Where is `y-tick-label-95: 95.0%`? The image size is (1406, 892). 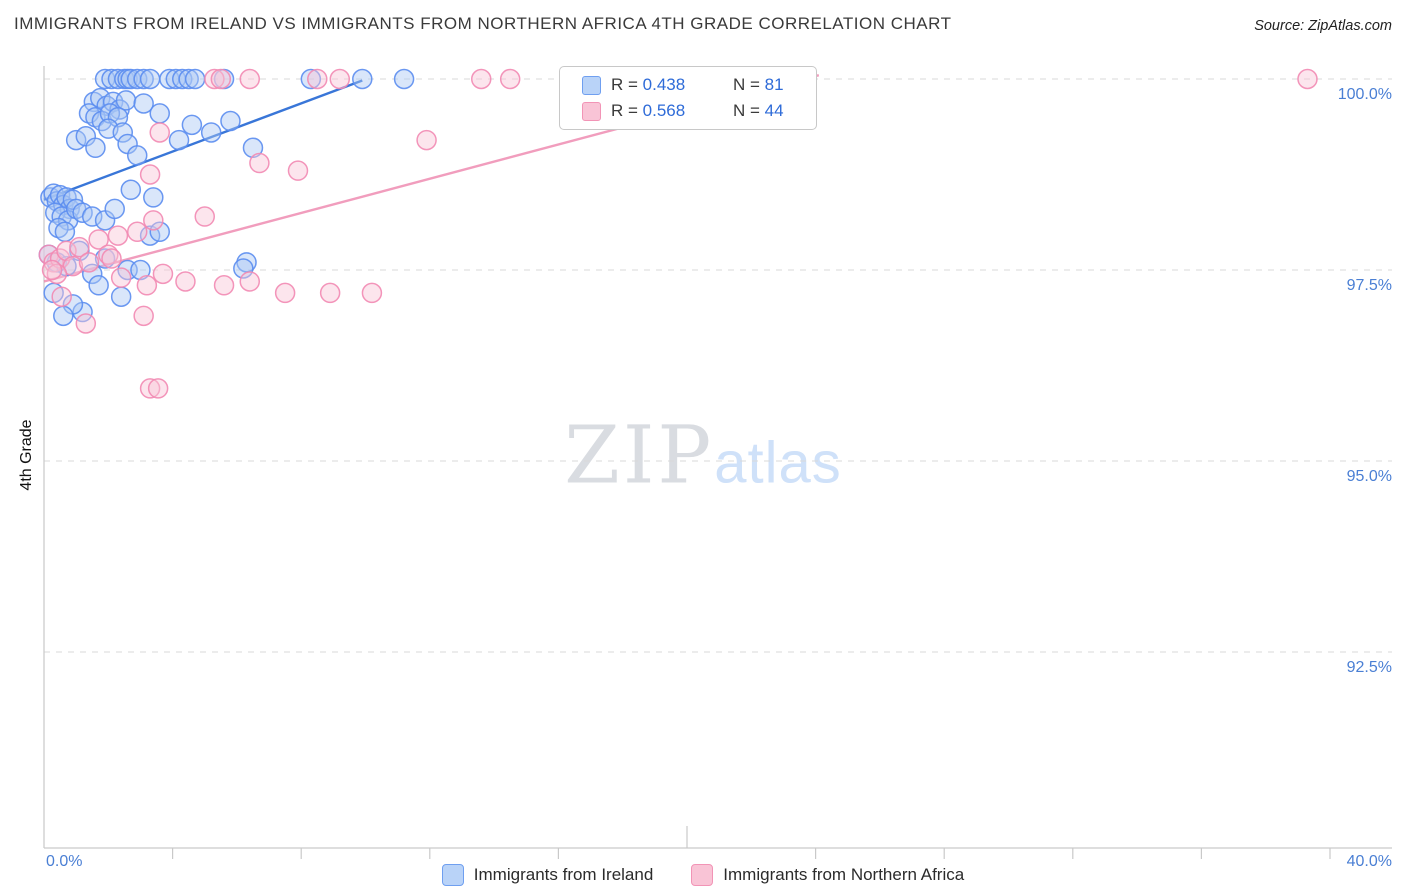 y-tick-label-95: 95.0% is located at coordinates (1369, 476).